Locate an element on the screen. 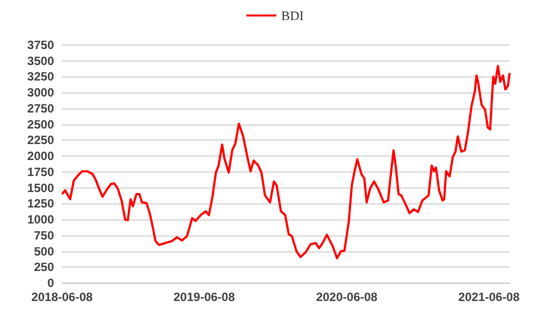  y-tick-label: 1750 is located at coordinates (40, 171).